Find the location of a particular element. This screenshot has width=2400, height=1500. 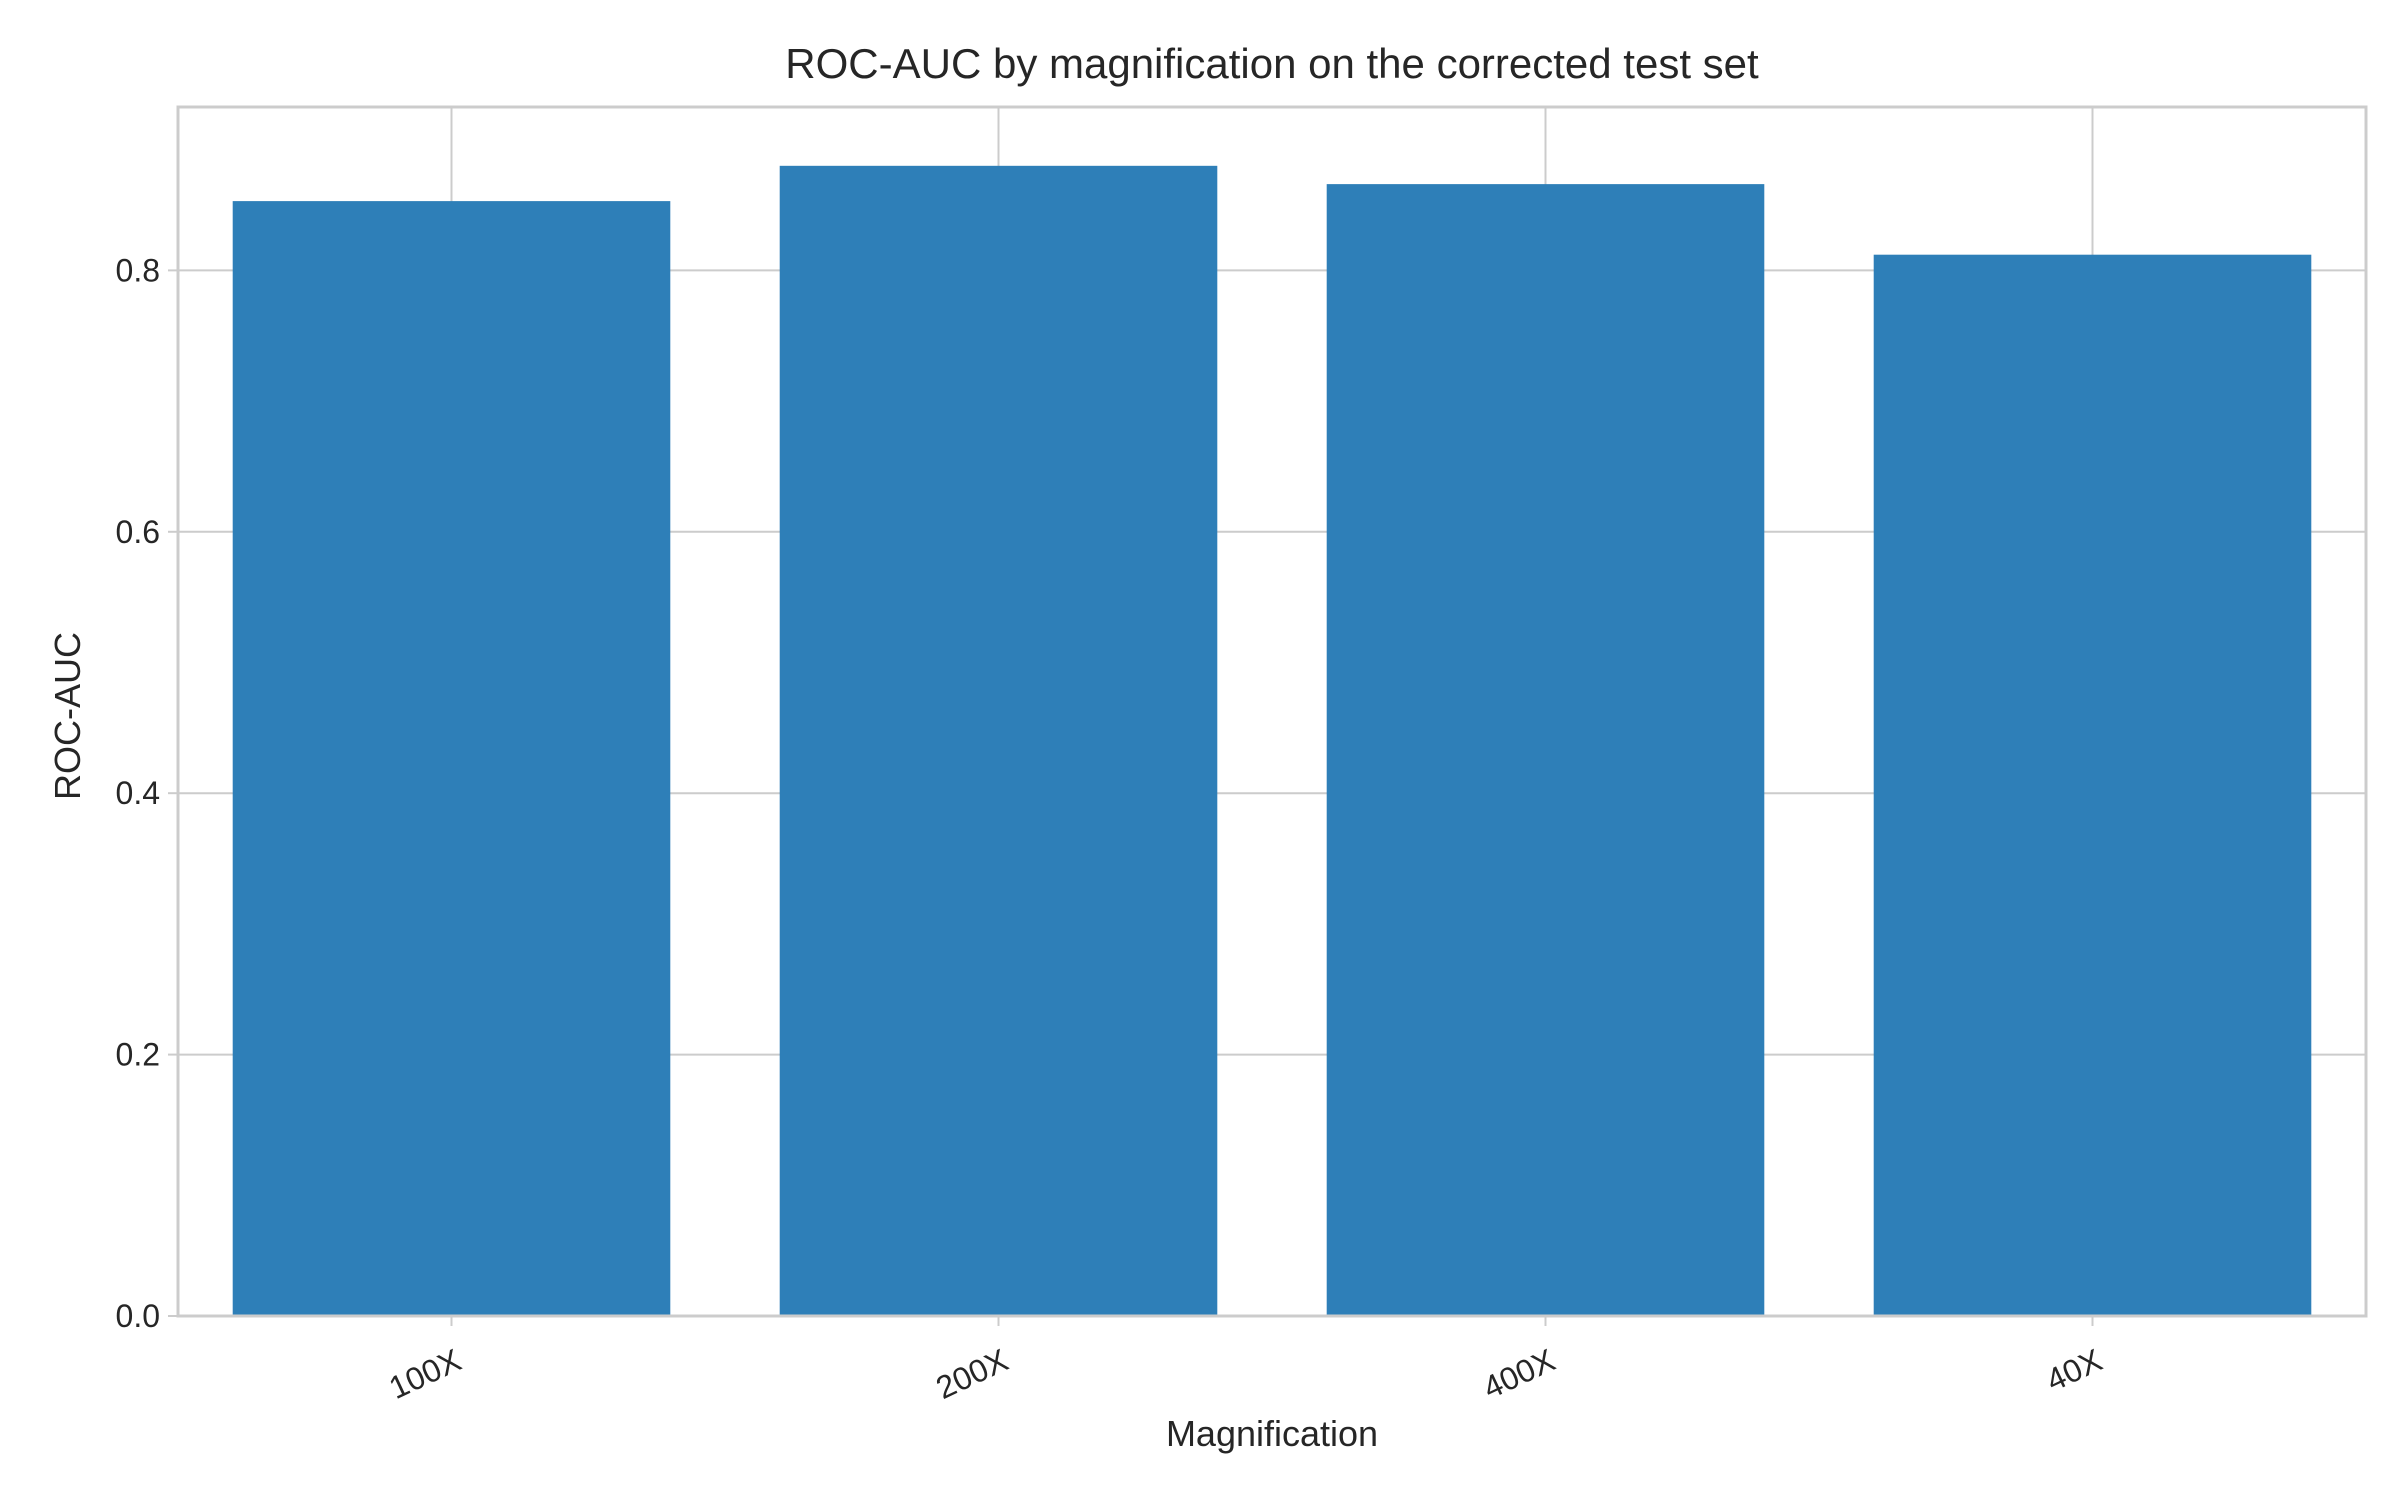

x-axis-ticks: 100X 200X 400X 40X is located at coordinates (1246, 1361).